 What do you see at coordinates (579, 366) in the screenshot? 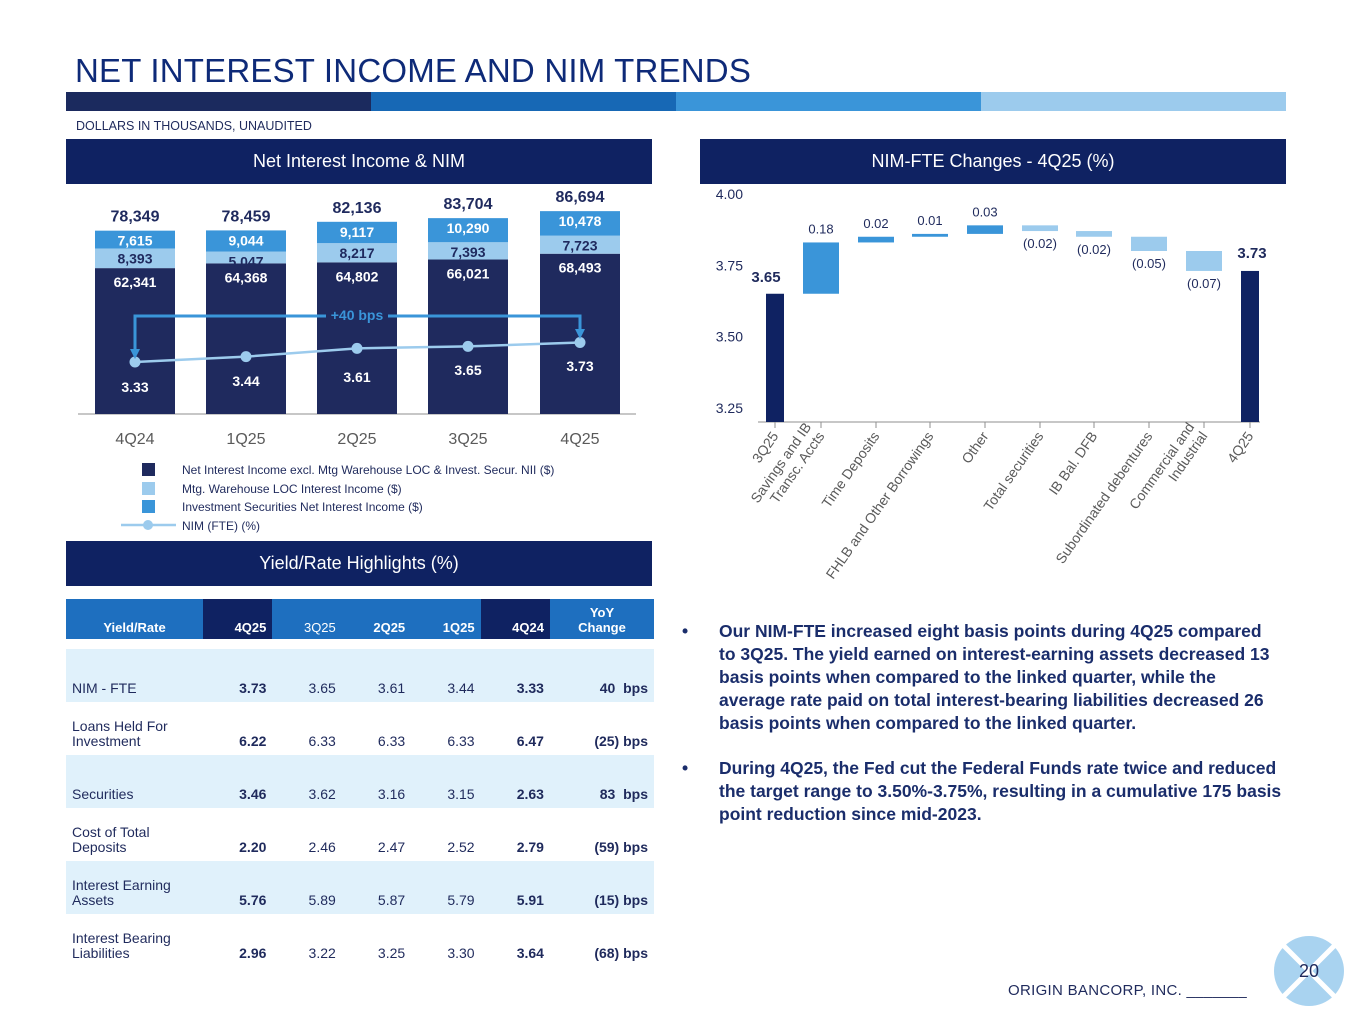
I see `nim-value-label: 3.73` at bounding box center [579, 366].